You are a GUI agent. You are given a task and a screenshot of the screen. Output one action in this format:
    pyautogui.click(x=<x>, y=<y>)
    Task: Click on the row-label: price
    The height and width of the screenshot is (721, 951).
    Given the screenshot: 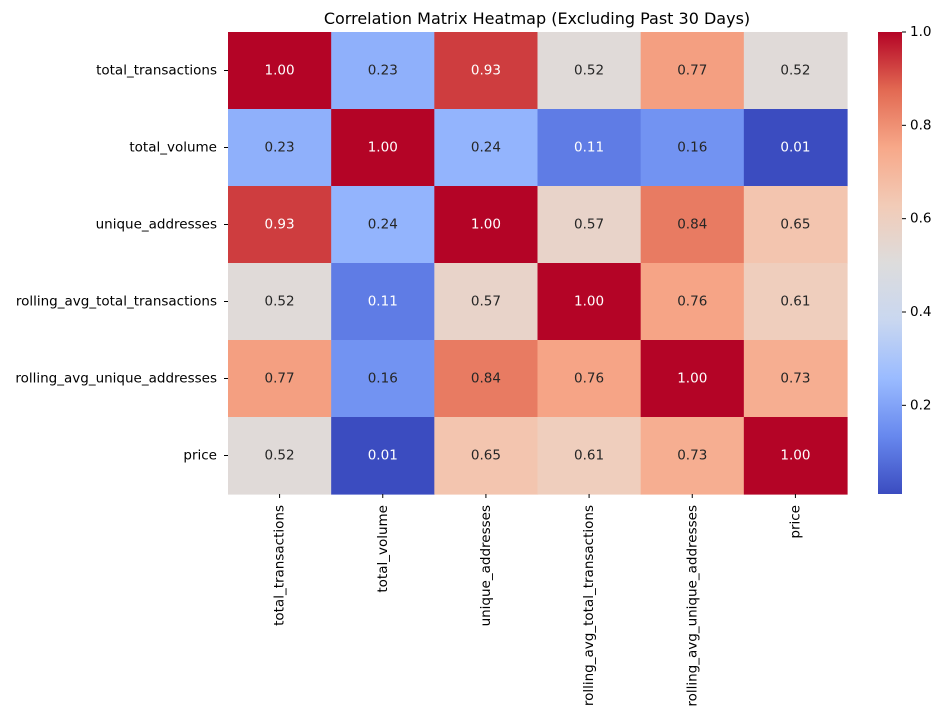 What is the action you would take?
    pyautogui.click(x=200, y=456)
    